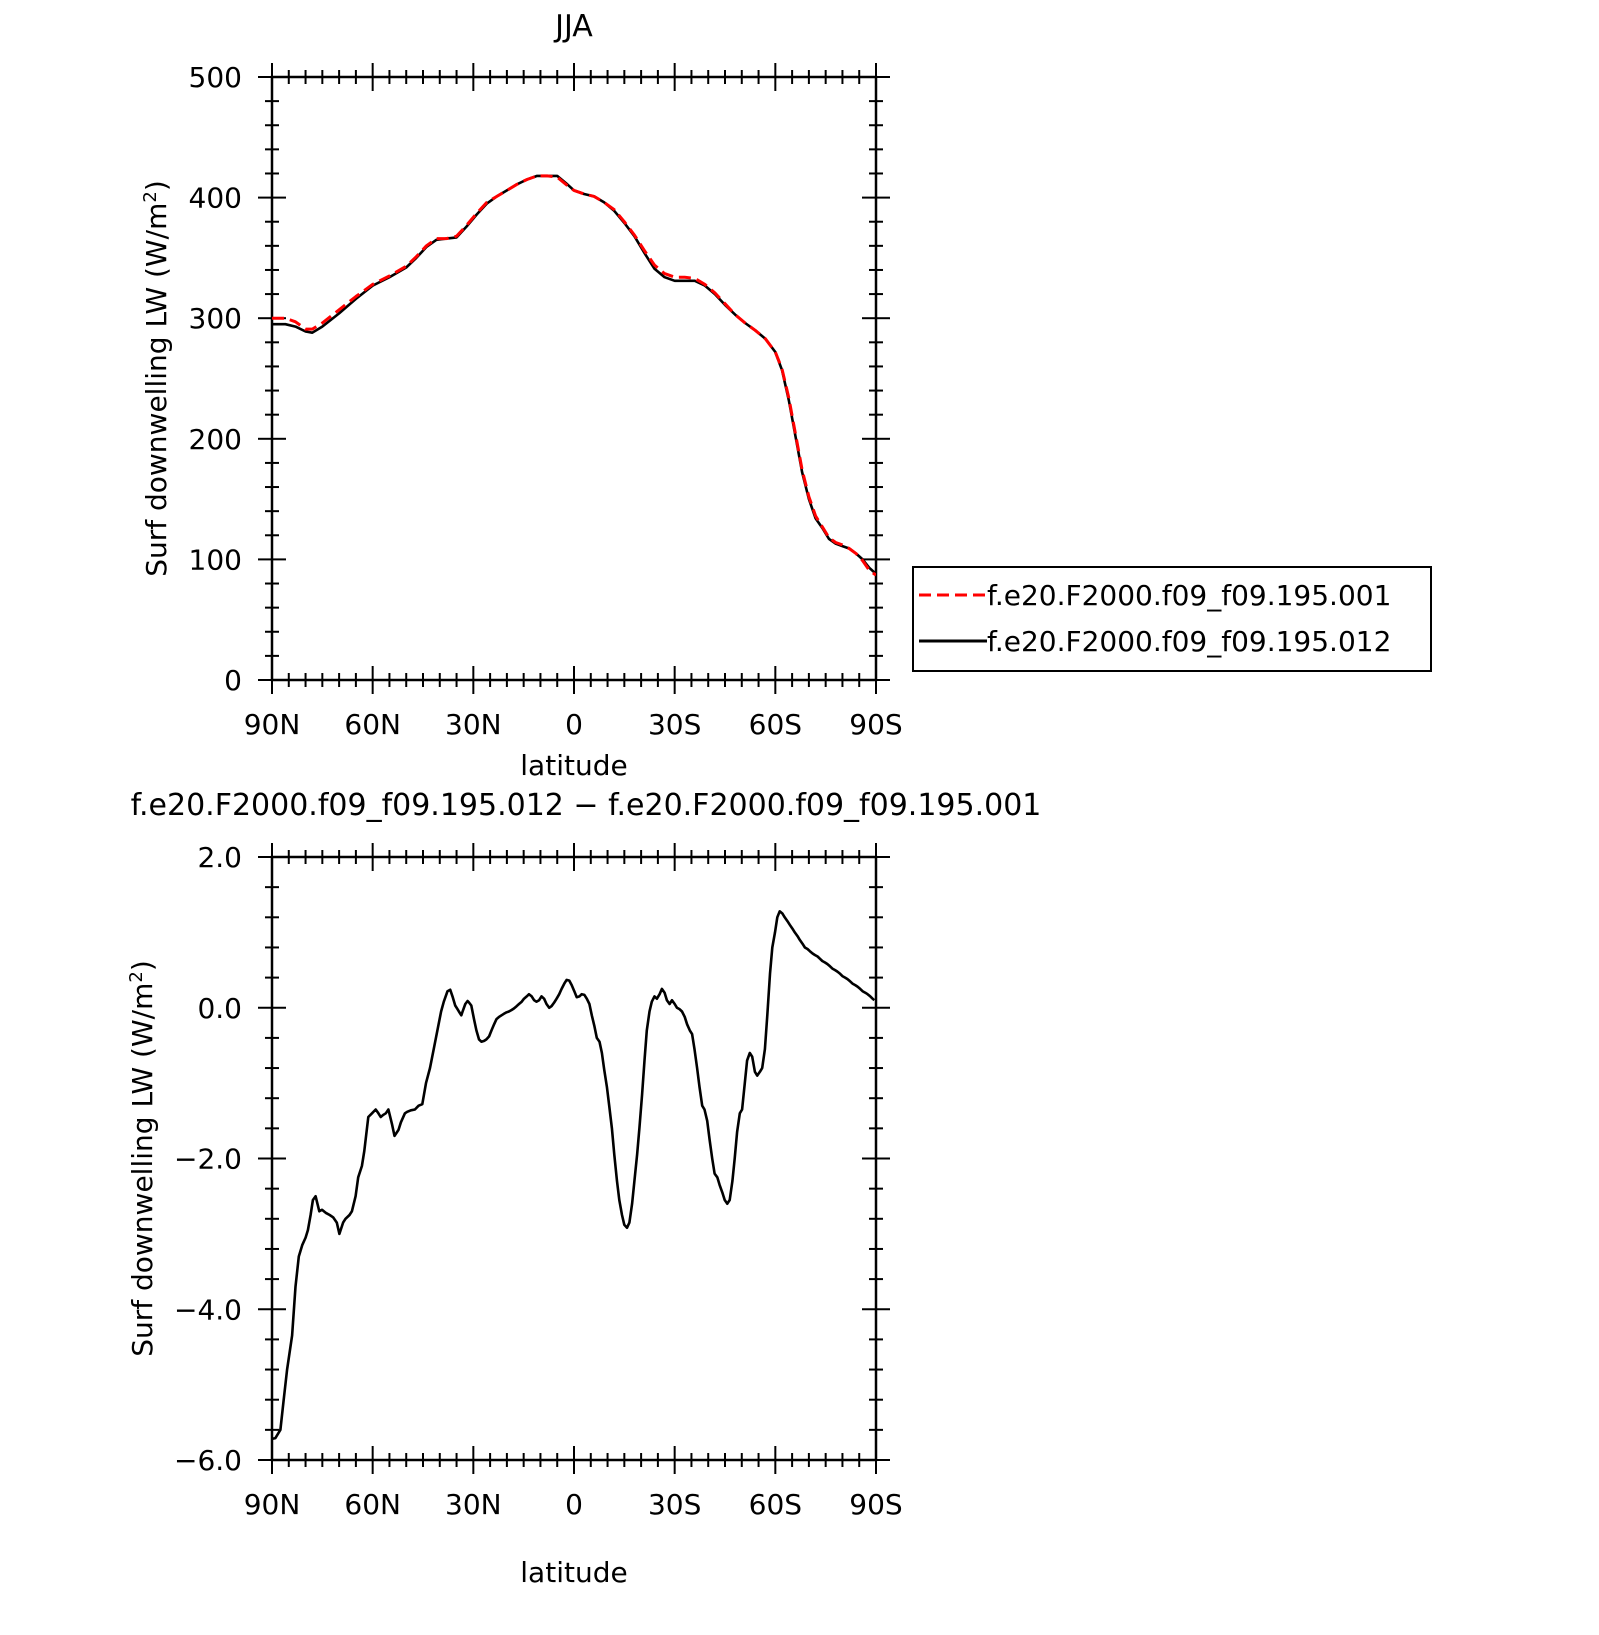 This screenshot has width=1599, height=1635. I want to click on chart-title: JJA, so click(573, 26).